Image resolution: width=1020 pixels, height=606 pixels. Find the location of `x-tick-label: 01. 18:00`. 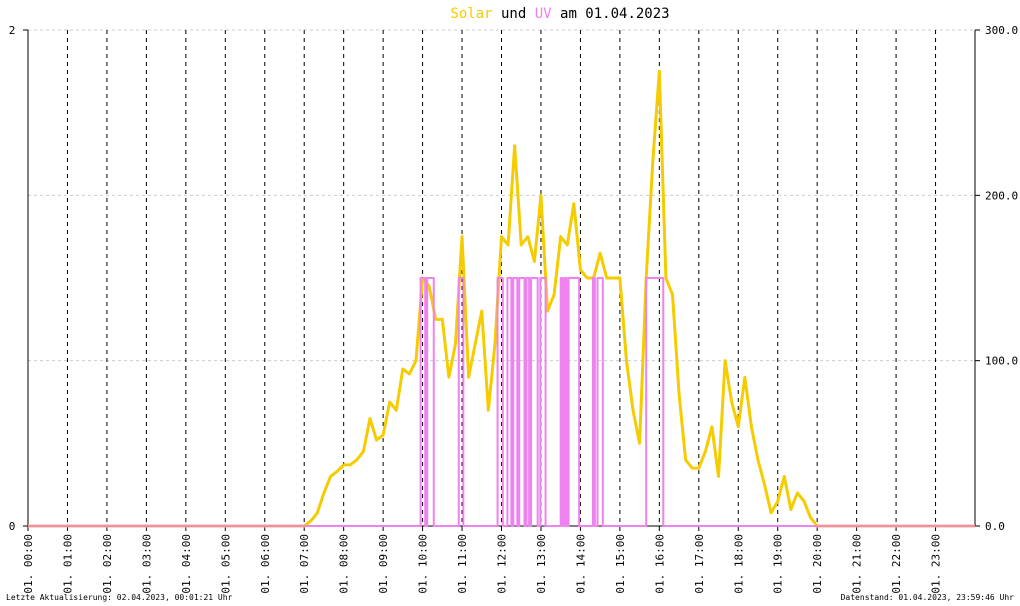

x-tick-label: 01. 18:00 is located at coordinates (738, 564).